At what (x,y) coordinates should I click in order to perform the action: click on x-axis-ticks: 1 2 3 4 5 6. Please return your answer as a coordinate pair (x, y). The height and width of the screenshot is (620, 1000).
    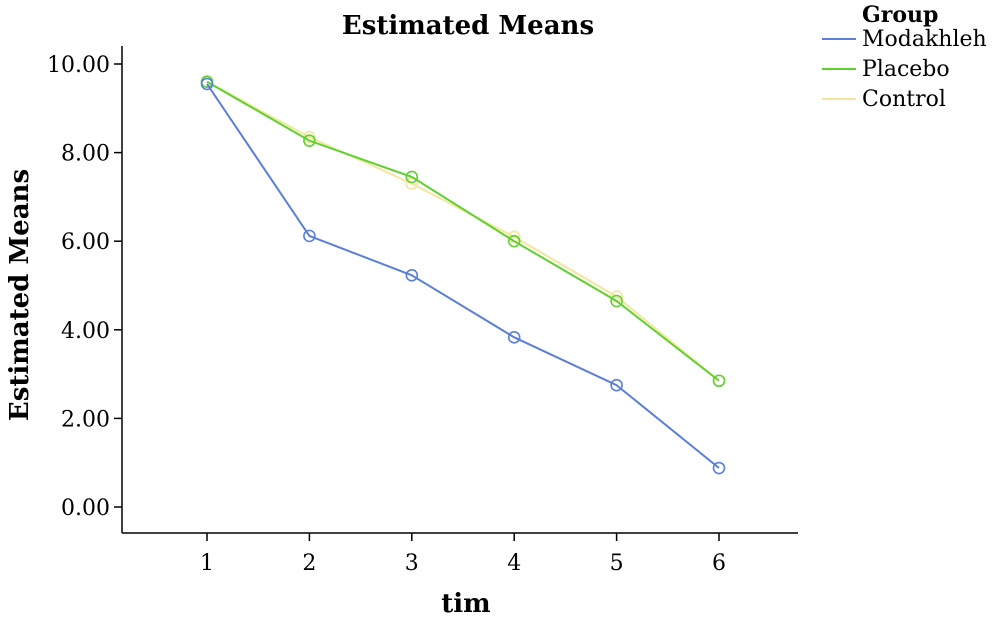
    Looking at the image, I should click on (463, 554).